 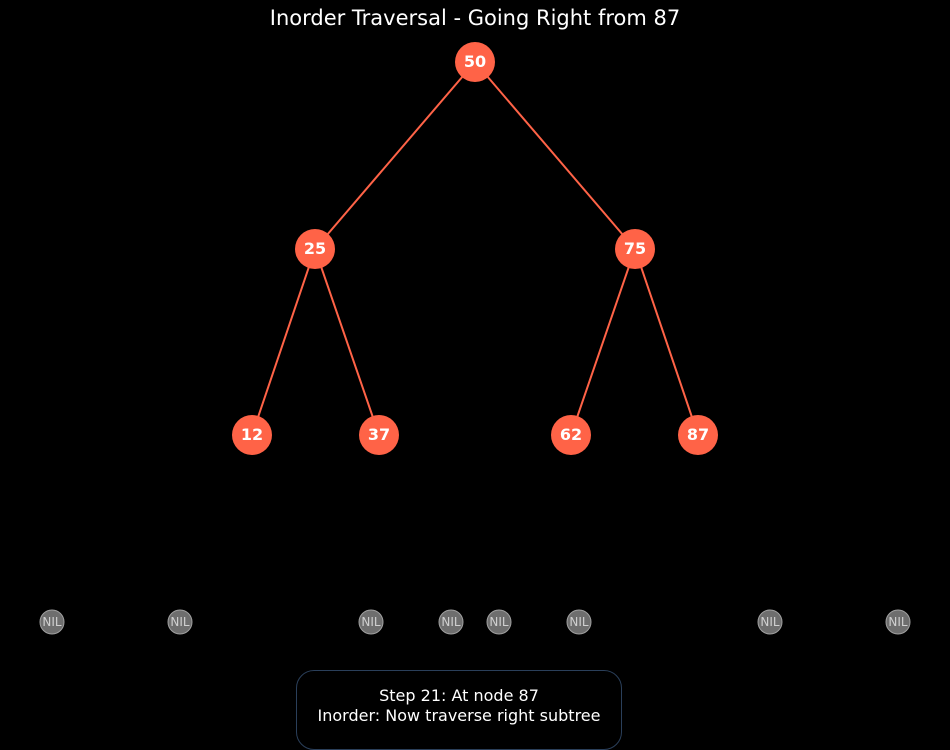 I want to click on node-label: 25, so click(x=315, y=248).